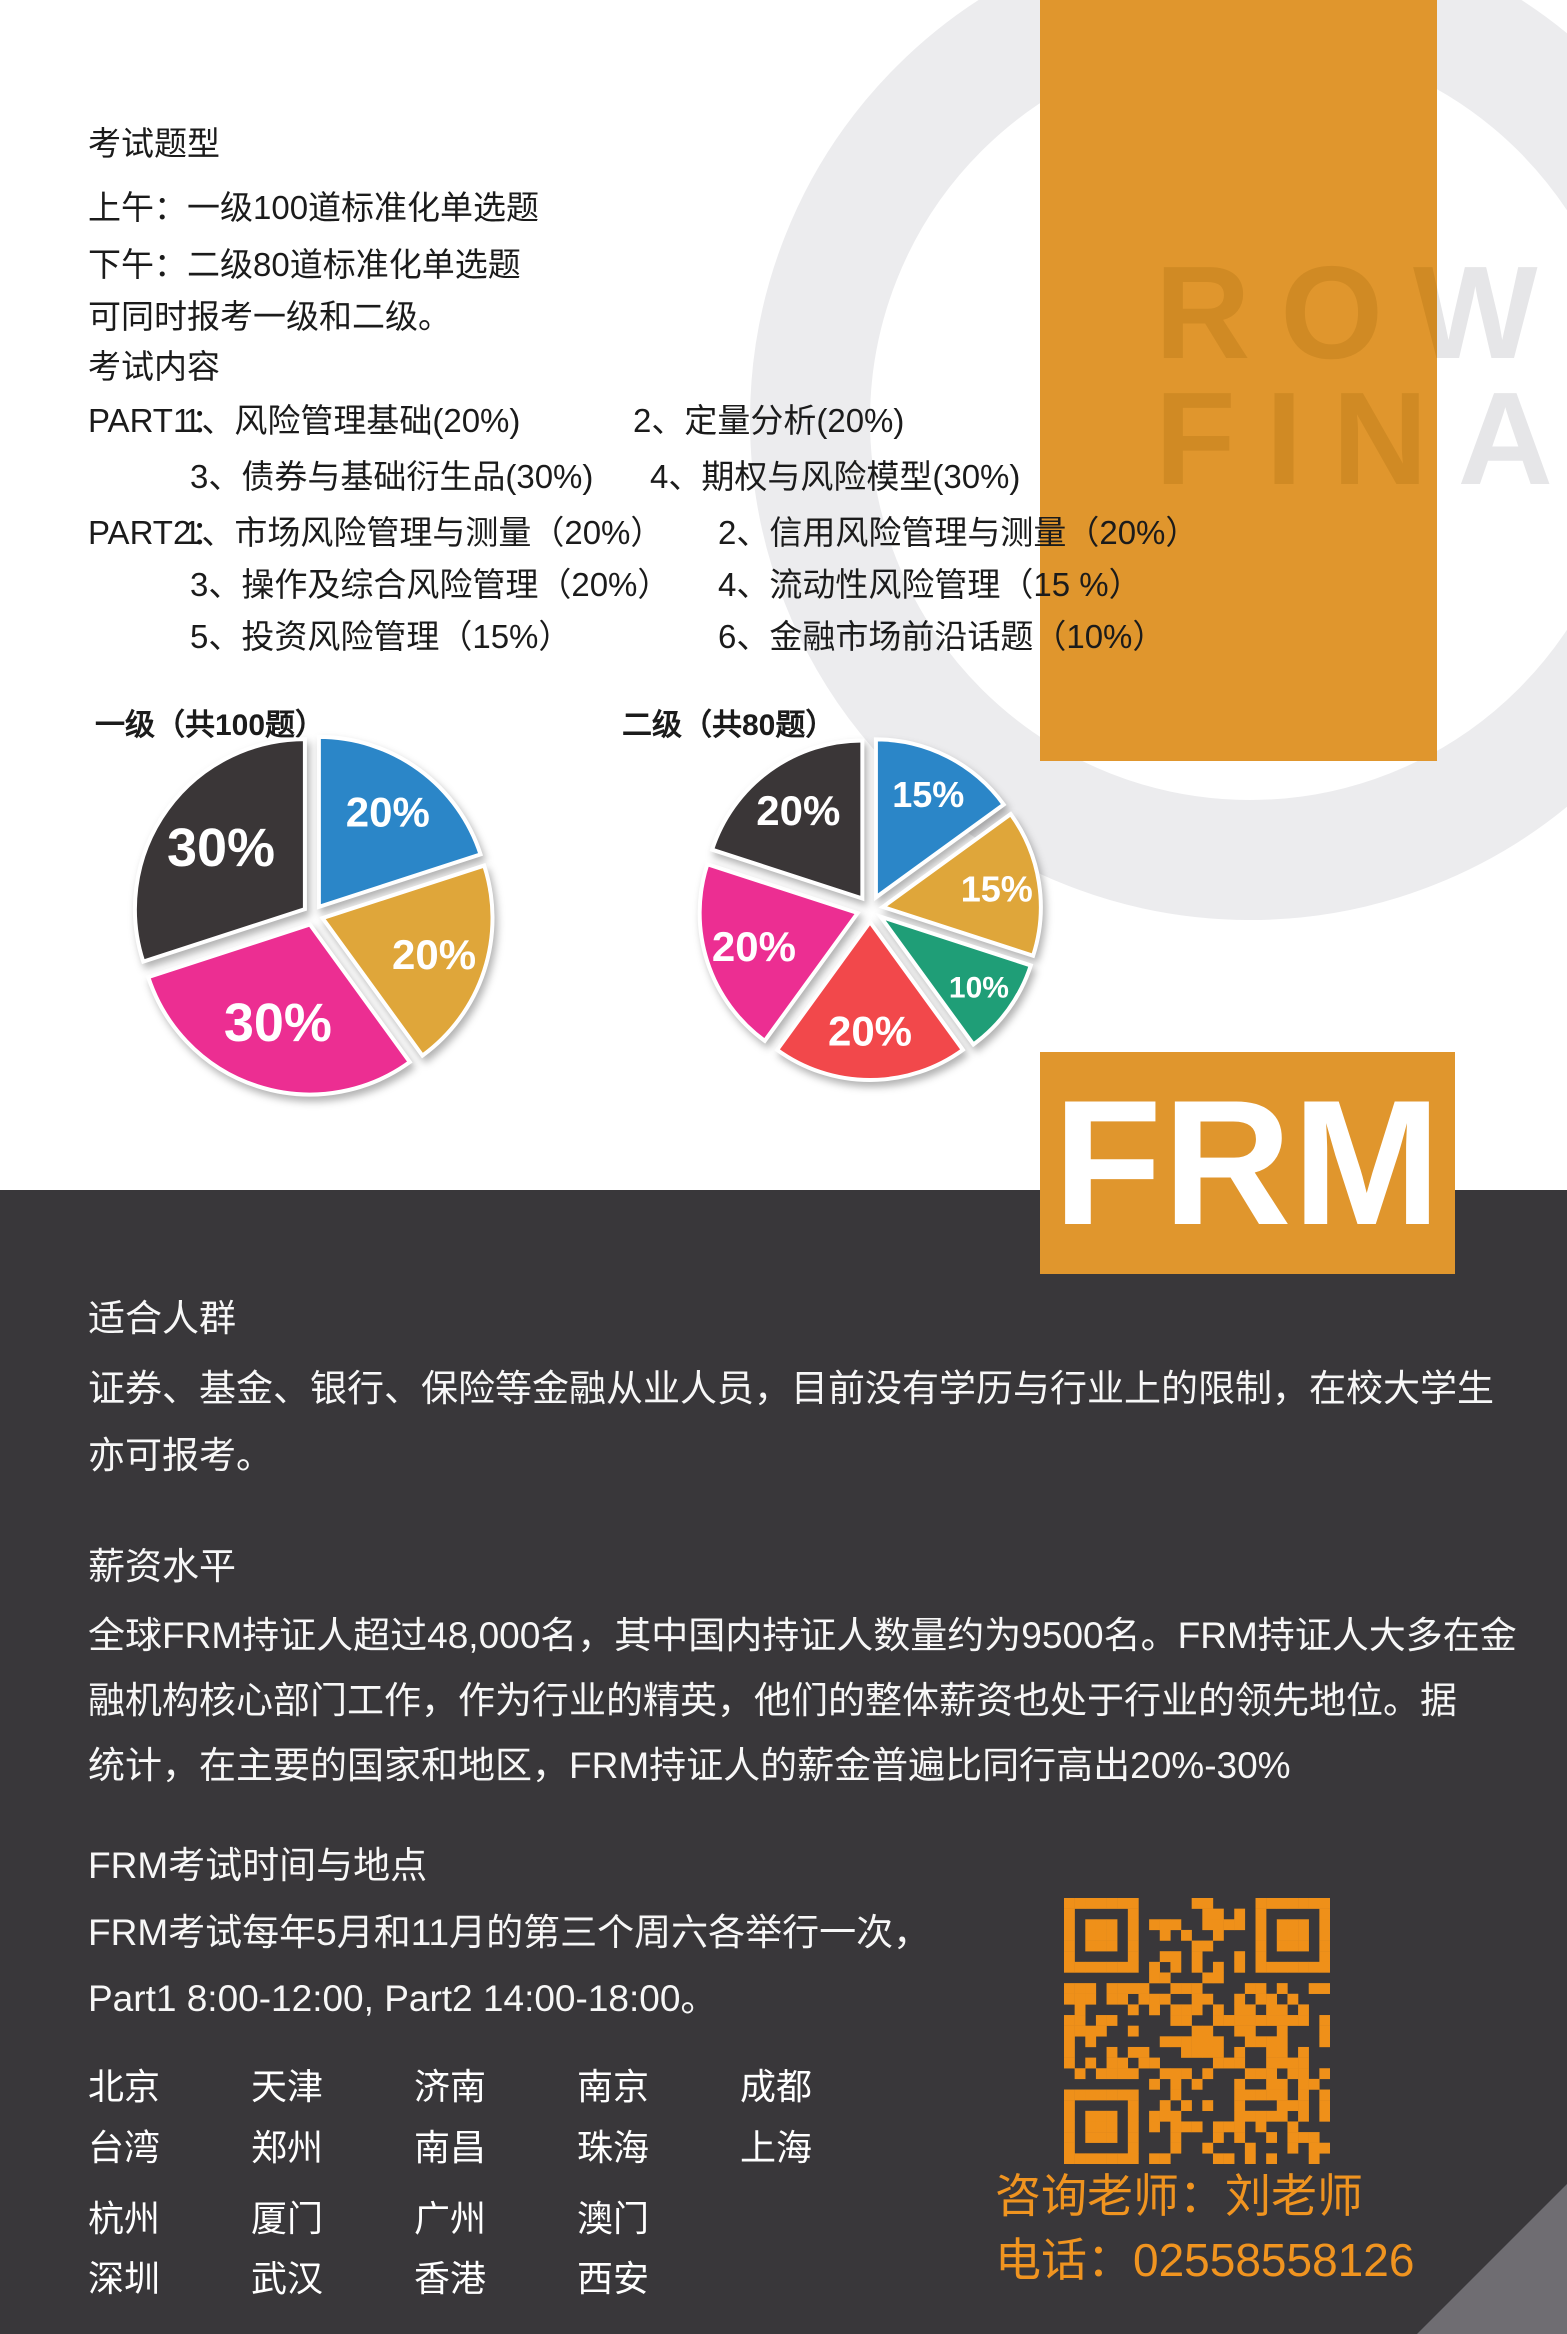 This screenshot has height=2334, width=1567. What do you see at coordinates (1296, 312) in the screenshot?
I see `watermark-line1: ROW` at bounding box center [1296, 312].